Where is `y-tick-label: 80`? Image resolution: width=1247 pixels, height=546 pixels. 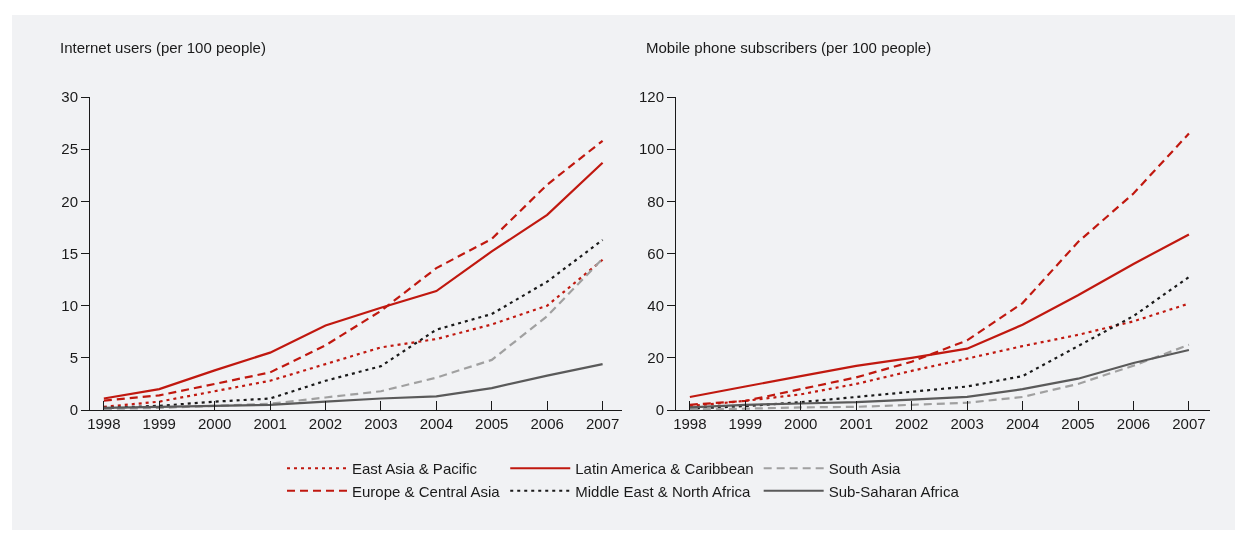 y-tick-label: 80 is located at coordinates (655, 201).